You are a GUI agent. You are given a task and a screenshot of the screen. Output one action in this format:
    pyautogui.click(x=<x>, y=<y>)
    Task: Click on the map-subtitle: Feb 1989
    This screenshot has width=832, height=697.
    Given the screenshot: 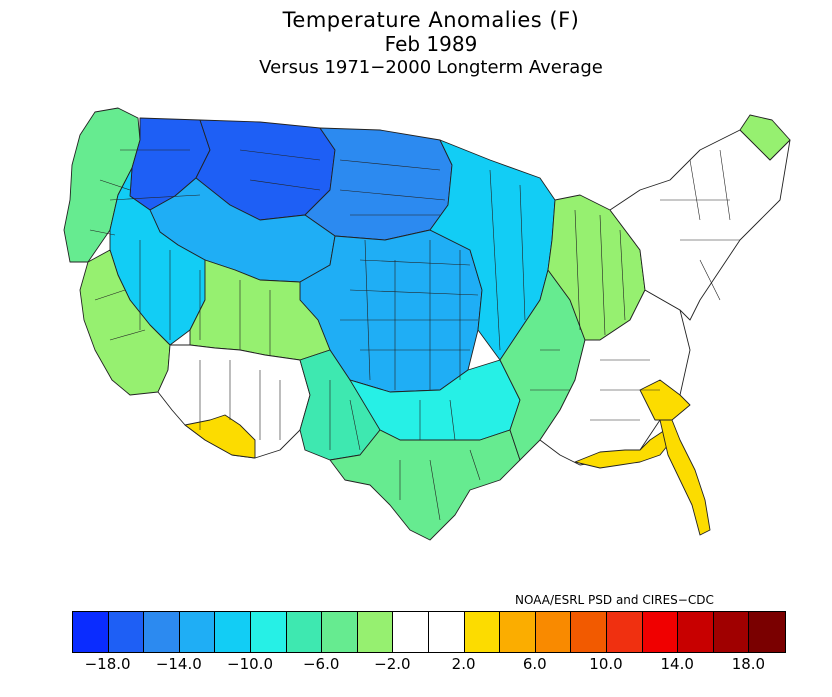 What is the action you would take?
    pyautogui.click(x=431, y=44)
    